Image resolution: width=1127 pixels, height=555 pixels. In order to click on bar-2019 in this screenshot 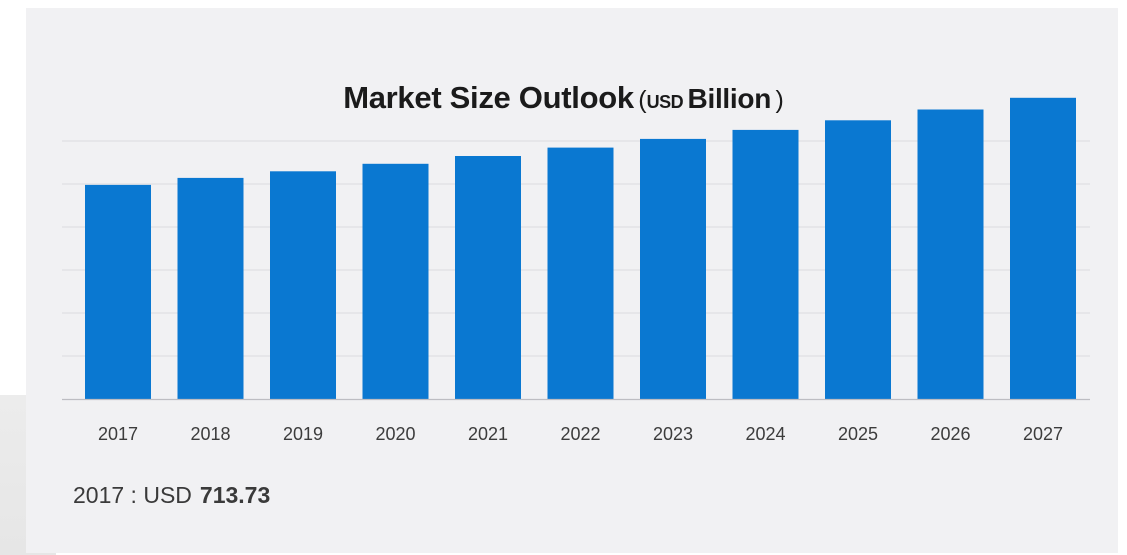, I will do `click(303, 285)`.